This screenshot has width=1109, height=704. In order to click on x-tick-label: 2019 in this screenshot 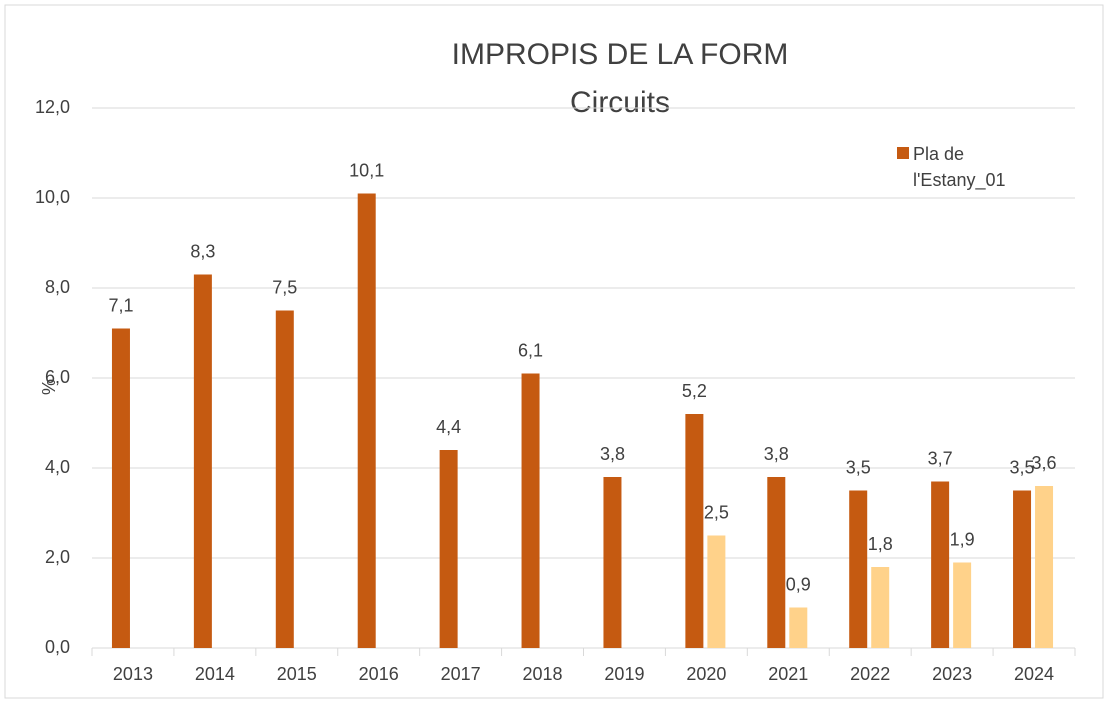, I will do `click(624, 674)`.